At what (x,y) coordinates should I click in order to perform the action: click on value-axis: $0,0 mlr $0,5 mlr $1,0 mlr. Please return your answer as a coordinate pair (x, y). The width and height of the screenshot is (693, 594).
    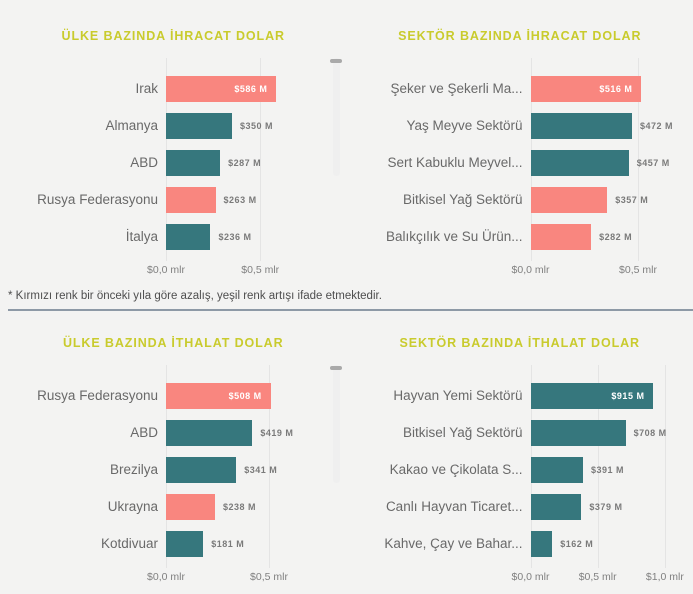
    Looking at the image, I should click on (598, 577).